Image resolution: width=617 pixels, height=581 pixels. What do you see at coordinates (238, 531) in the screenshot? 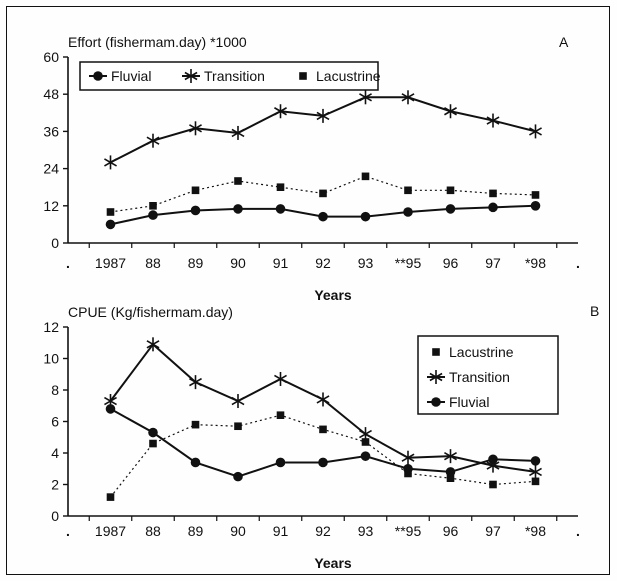
I see `x-tick-label: 90` at bounding box center [238, 531].